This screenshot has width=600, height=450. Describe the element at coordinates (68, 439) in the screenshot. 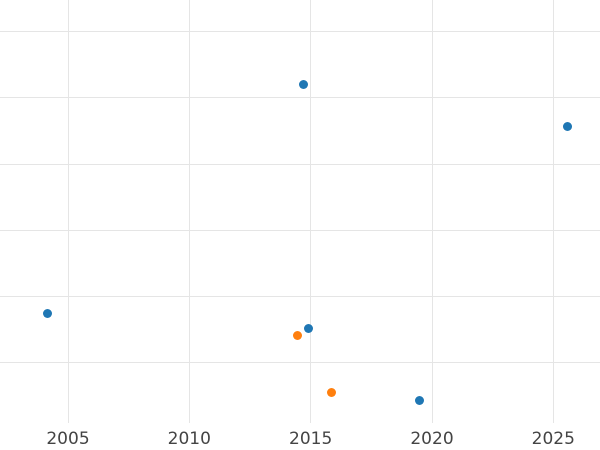

I see `x-tick-label: 2005` at that location.